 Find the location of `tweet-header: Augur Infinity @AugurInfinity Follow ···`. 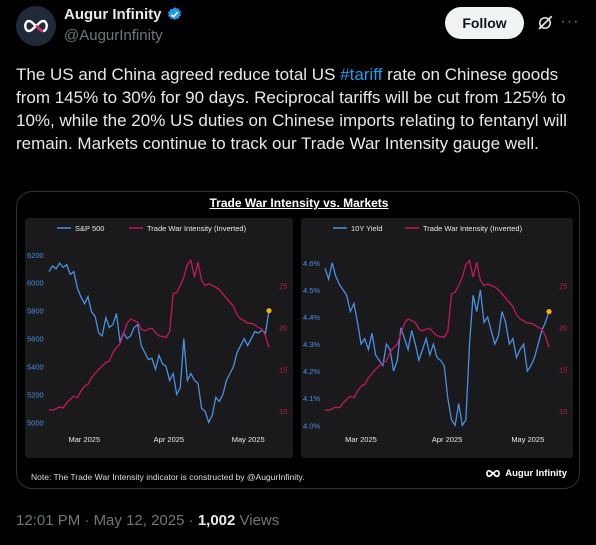

tweet-header: Augur Infinity @AugurInfinity Follow ··· is located at coordinates (298, 26).